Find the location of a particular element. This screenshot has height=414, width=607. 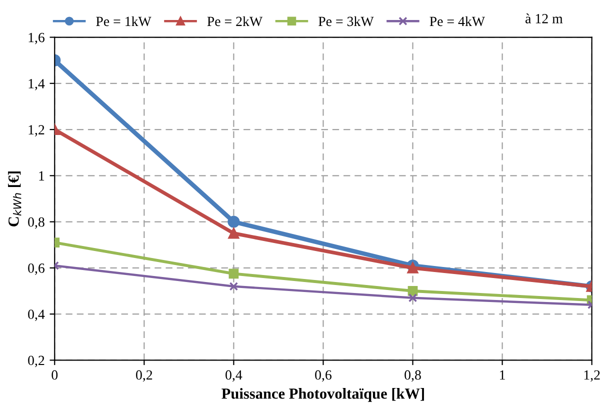

legend-label: Pe = 3kW is located at coordinates (346, 21).